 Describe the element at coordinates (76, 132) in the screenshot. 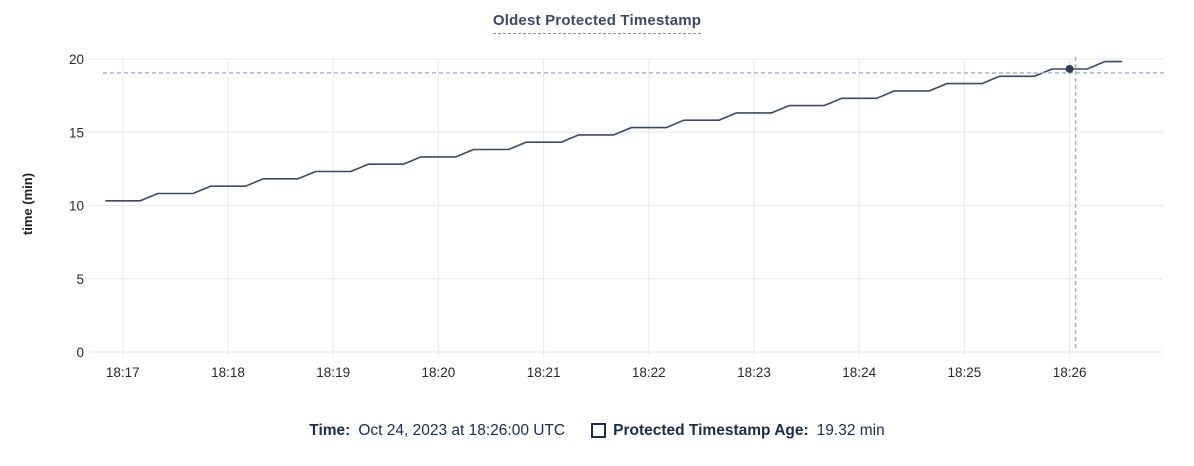

I see `y-tick-label: 15` at that location.